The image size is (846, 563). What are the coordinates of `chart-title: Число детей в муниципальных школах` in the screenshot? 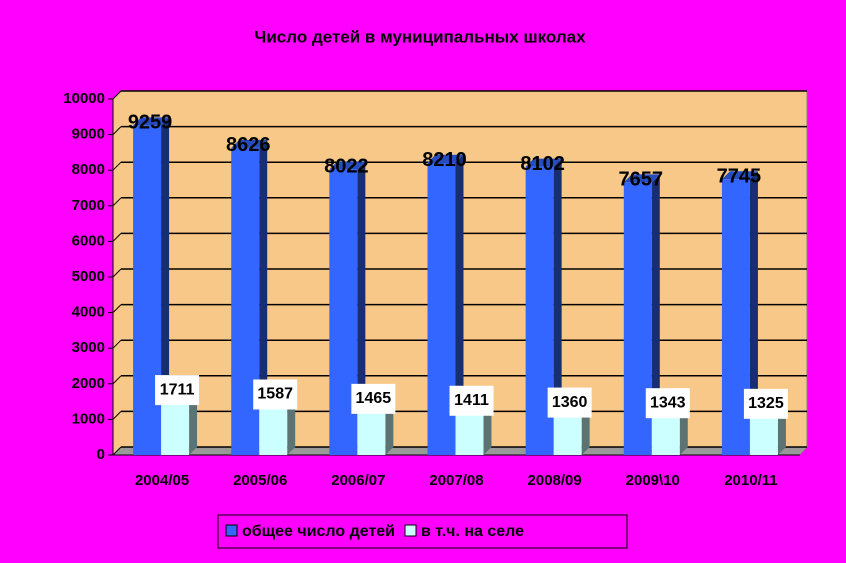 It's located at (420, 36).